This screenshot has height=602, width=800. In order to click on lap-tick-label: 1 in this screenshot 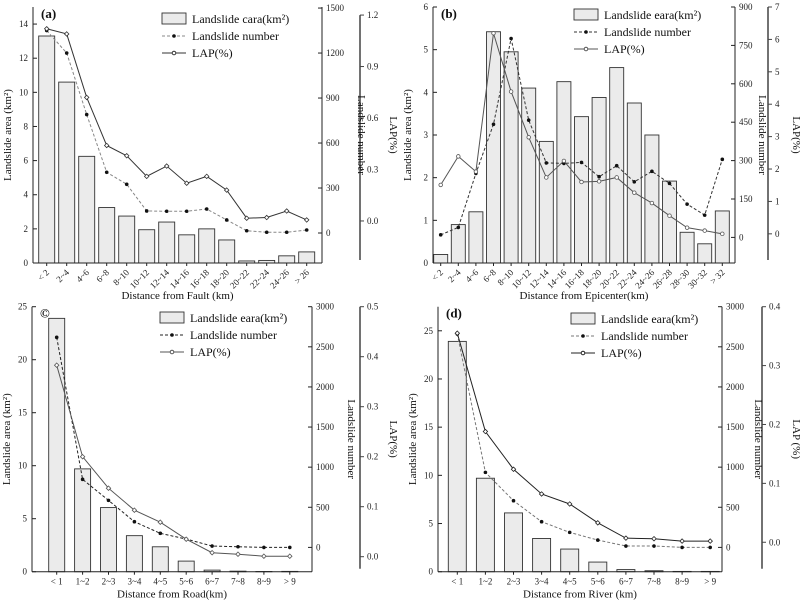, I will do `click(777, 201)`.